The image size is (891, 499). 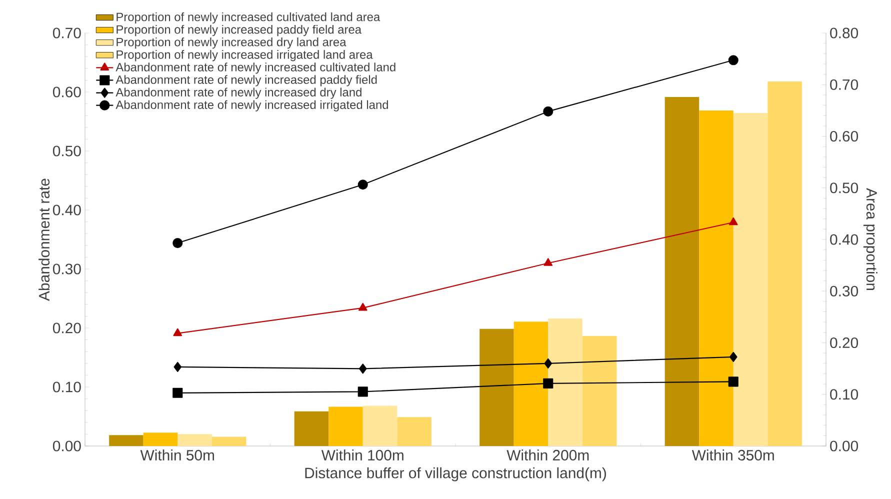 I want to click on legend-label: Abandonment rate of newly increased cultivated land, so click(x=256, y=68).